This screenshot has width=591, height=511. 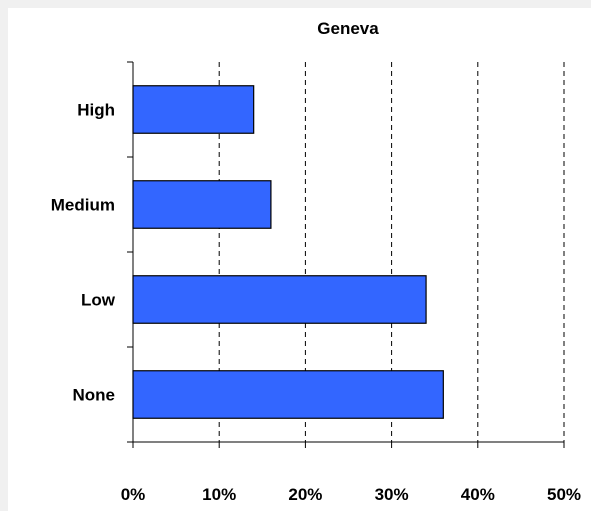 I want to click on x-tick-label-0: 0%, so click(x=133, y=494).